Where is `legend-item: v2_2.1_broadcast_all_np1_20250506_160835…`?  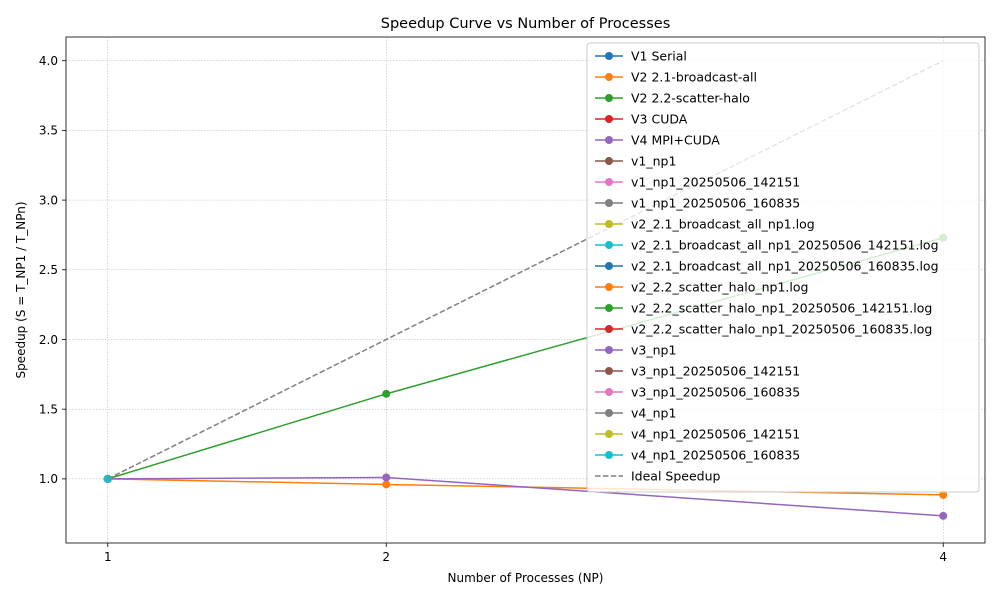 legend-item: v2_2.1_broadcast_all_np1_20250506_160835… is located at coordinates (767, 266).